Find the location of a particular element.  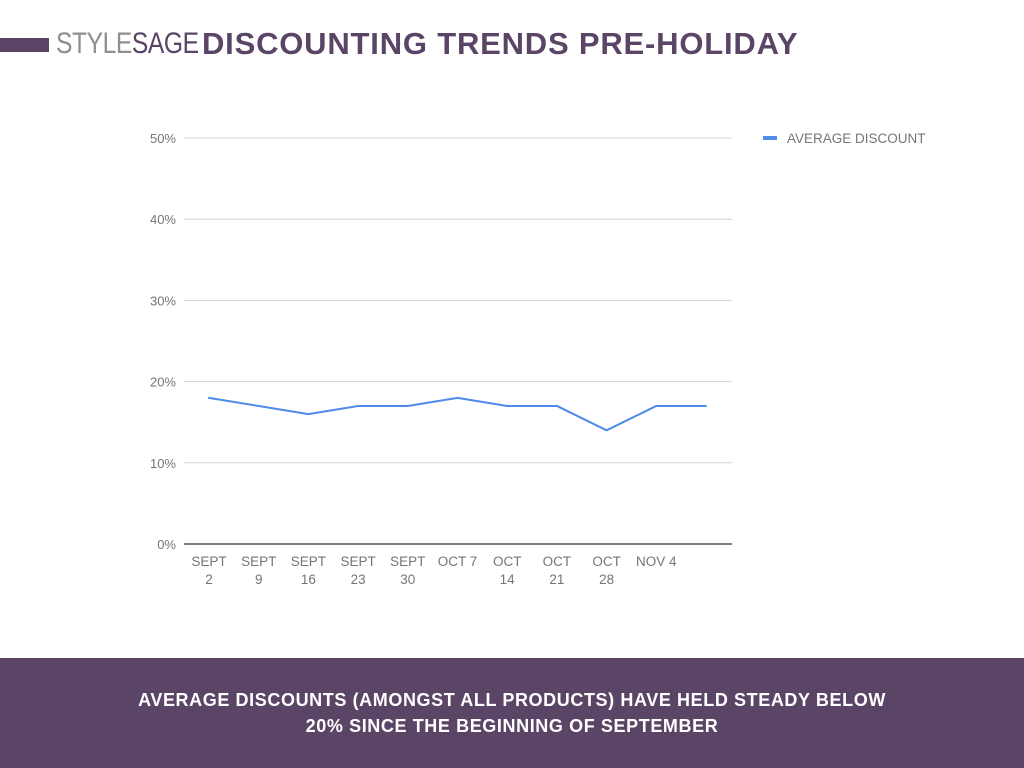

logo-style-text: STYLE is located at coordinates (94, 43).